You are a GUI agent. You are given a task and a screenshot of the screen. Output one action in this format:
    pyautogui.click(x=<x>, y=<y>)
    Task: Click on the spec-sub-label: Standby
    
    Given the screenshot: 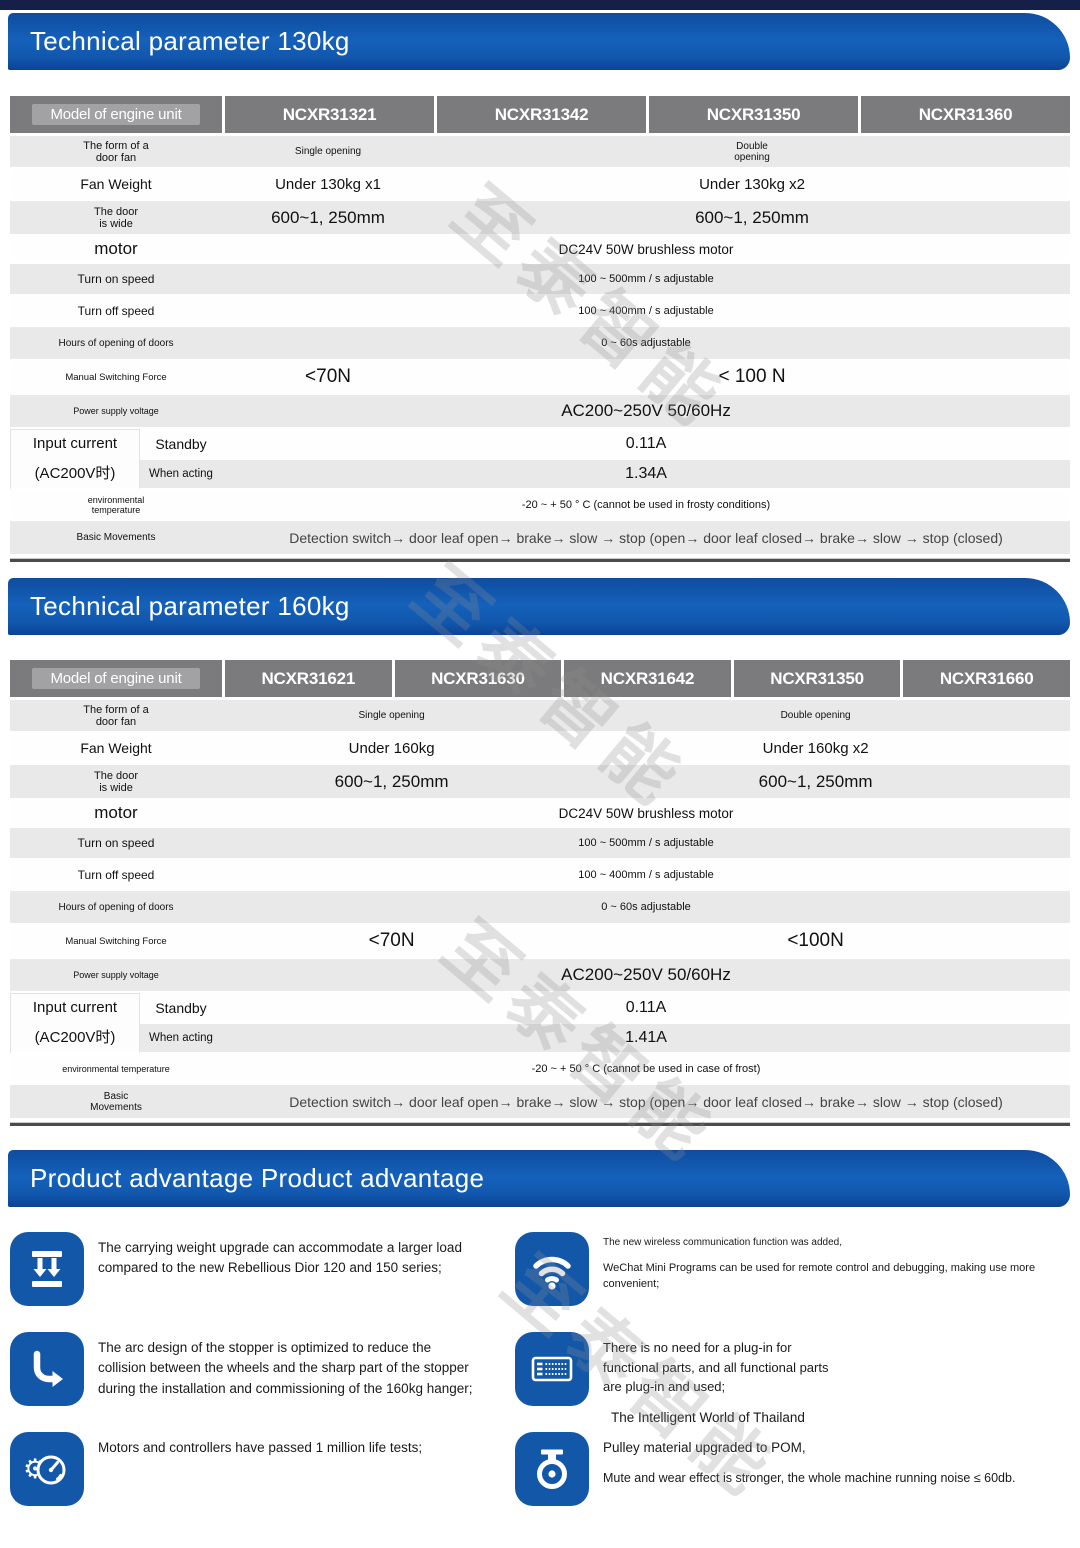 What is the action you would take?
    pyautogui.click(x=181, y=444)
    